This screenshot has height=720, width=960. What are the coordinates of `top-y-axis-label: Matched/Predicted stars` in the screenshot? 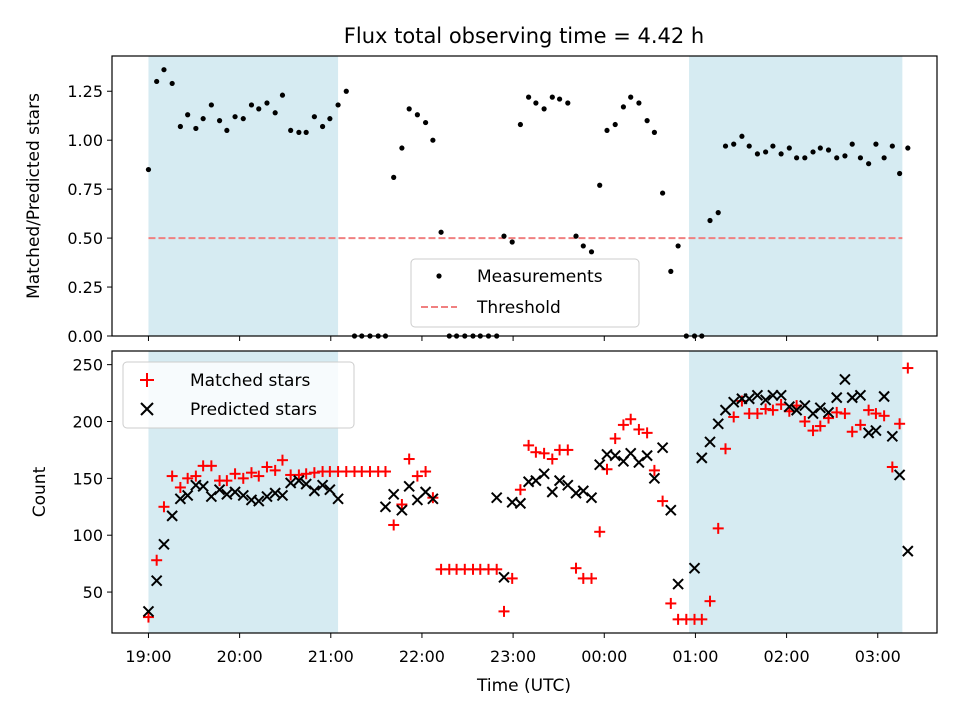 It's located at (34, 196).